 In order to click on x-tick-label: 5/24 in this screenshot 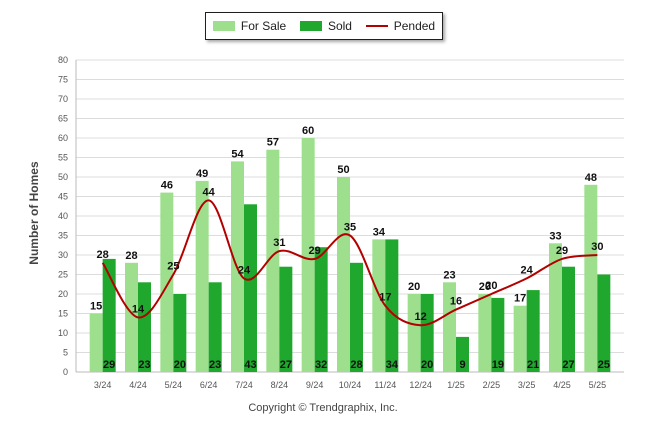, I will do `click(174, 385)`.